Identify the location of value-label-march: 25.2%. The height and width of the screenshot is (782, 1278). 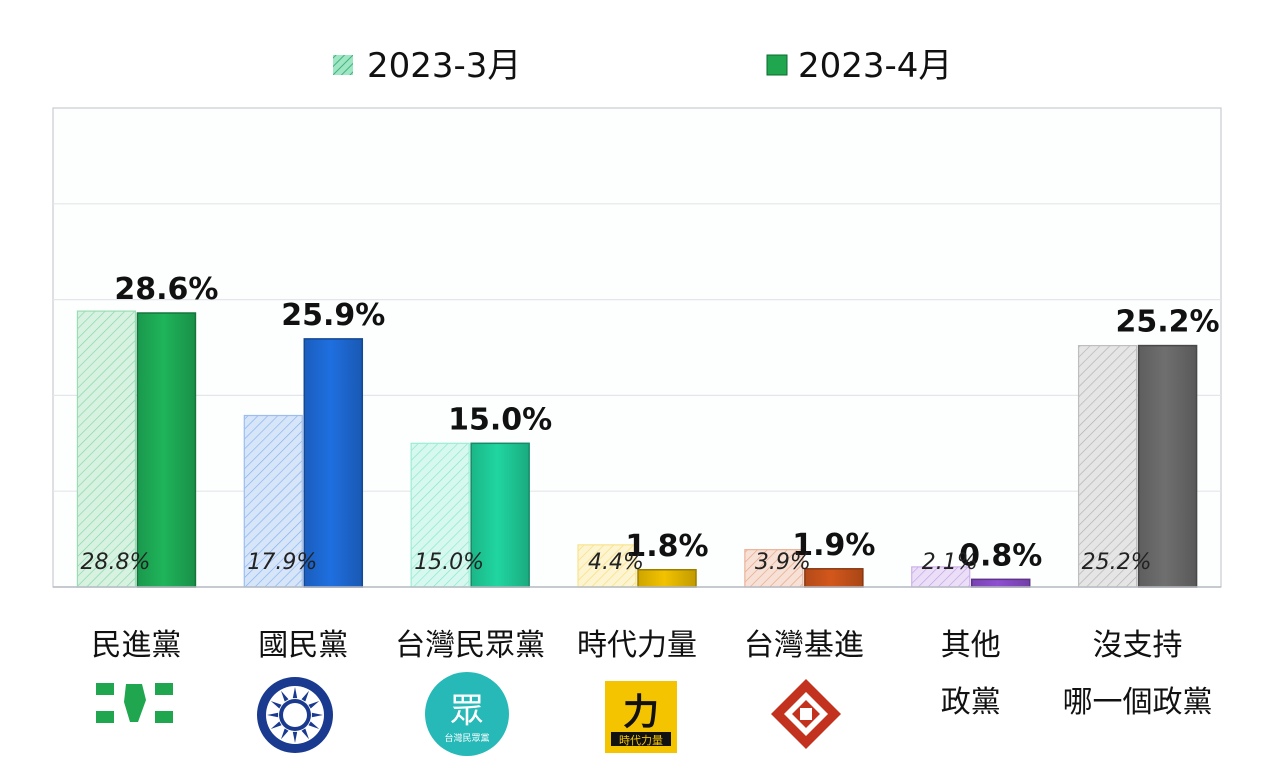
(1117, 562).